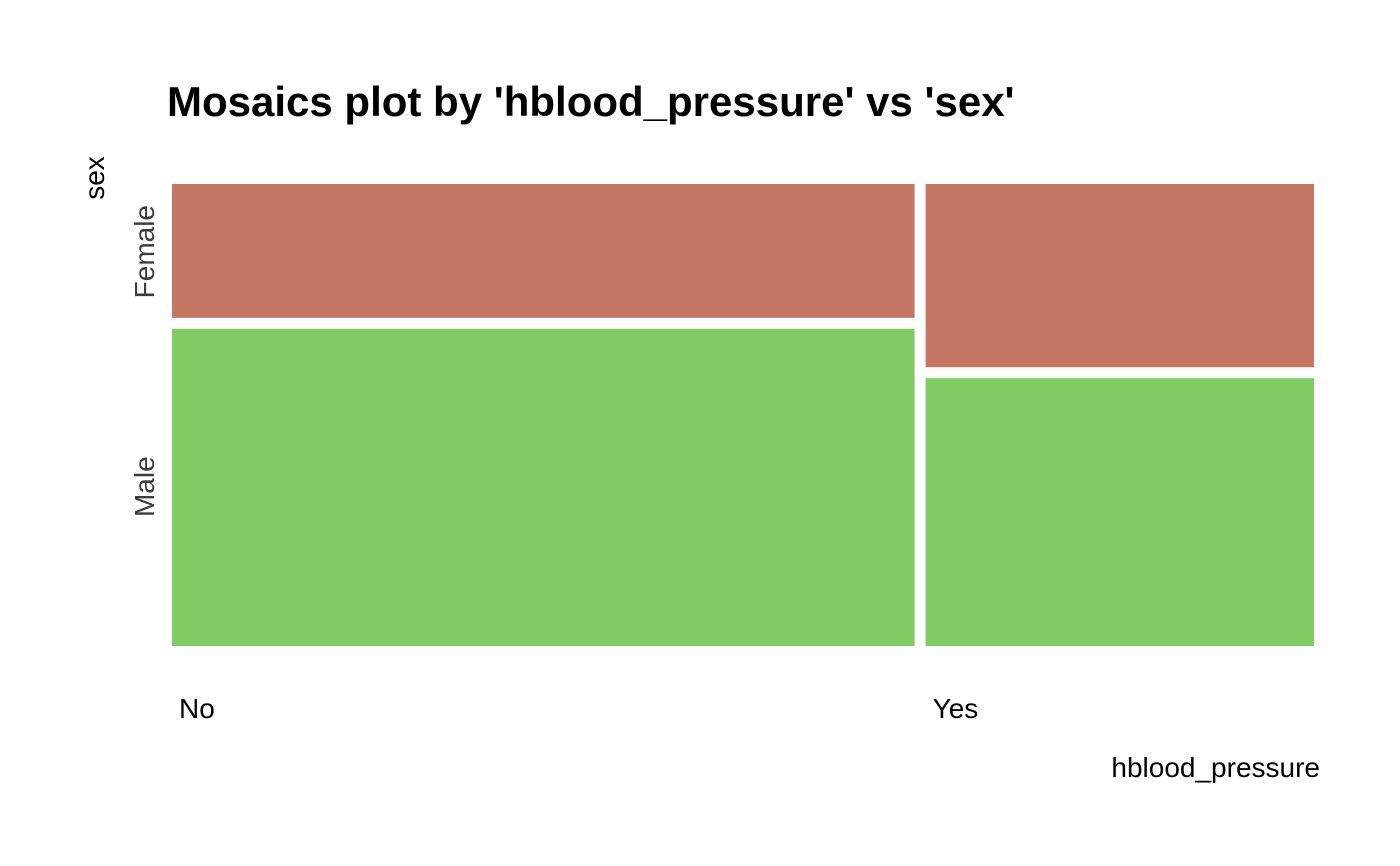 The height and width of the screenshot is (866, 1400). What do you see at coordinates (578, 708) in the screenshot?
I see `x-tick-labels: No Yes` at bounding box center [578, 708].